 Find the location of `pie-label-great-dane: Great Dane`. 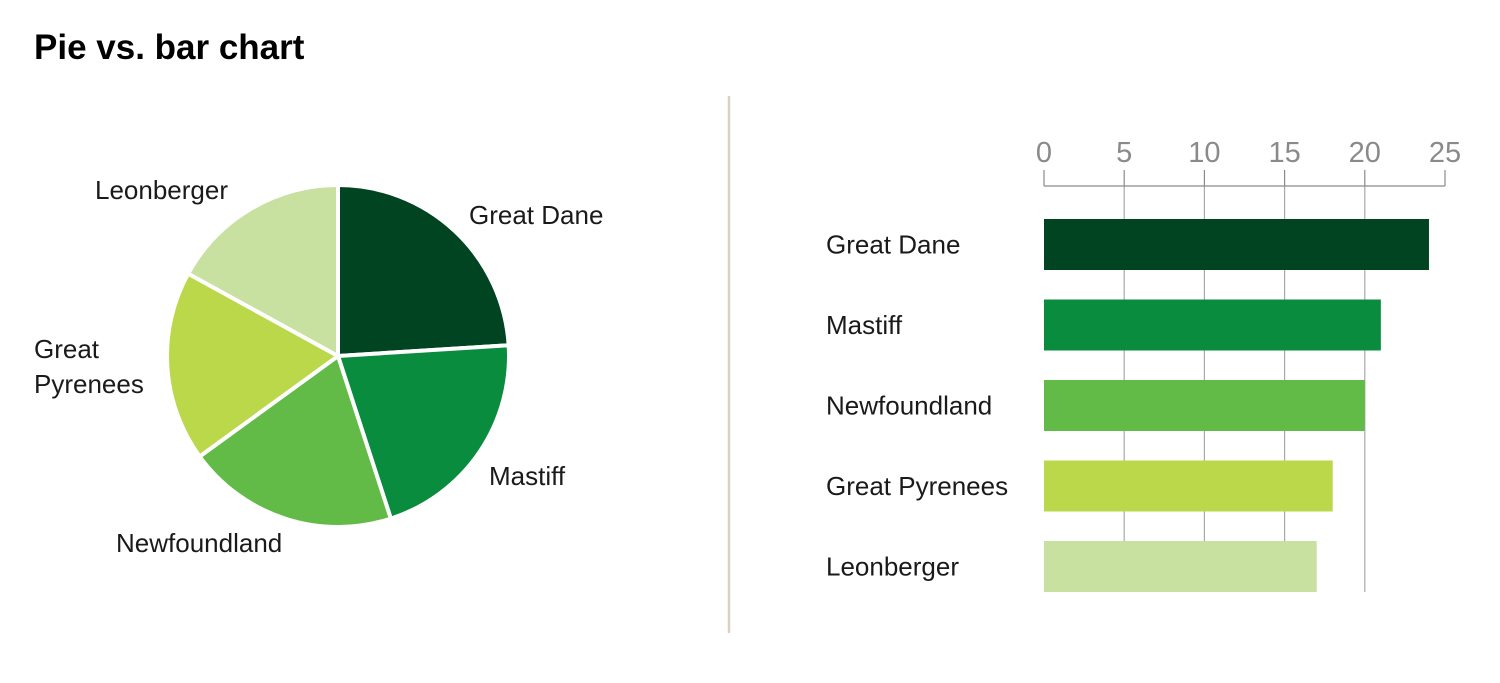

pie-label-great-dane: Great Dane is located at coordinates (536, 215).